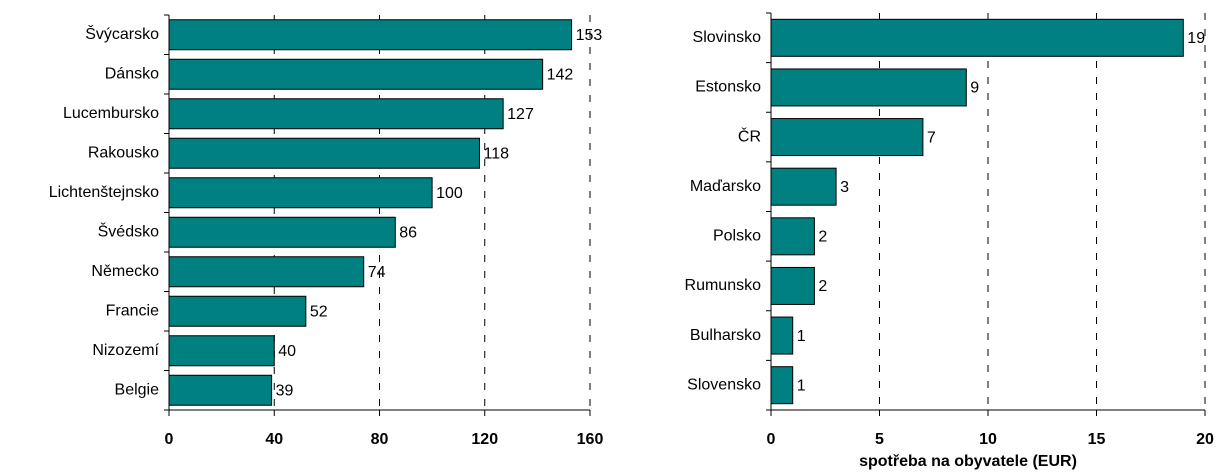 The width and height of the screenshot is (1218, 472). Describe the element at coordinates (749, 135) in the screenshot. I see `y-tick-label: ČR` at that location.